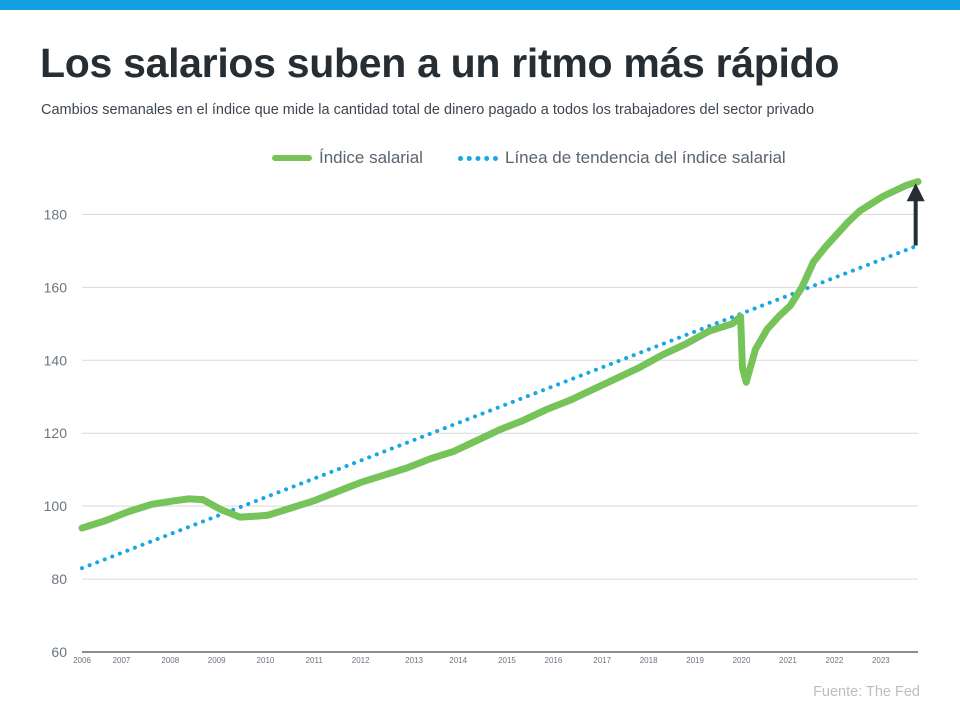 The height and width of the screenshot is (720, 960). I want to click on x-tick-label-2018: 2018, so click(649, 660).